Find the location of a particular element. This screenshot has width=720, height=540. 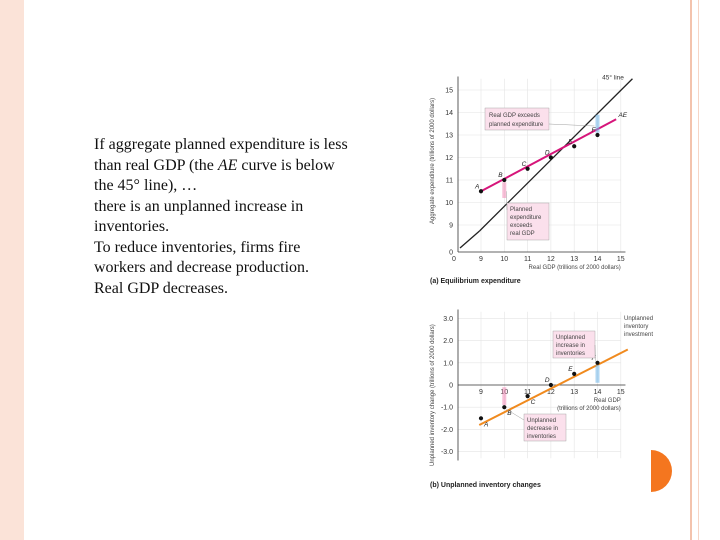

annotation-increase-line2: increase in is located at coordinates (570, 346).